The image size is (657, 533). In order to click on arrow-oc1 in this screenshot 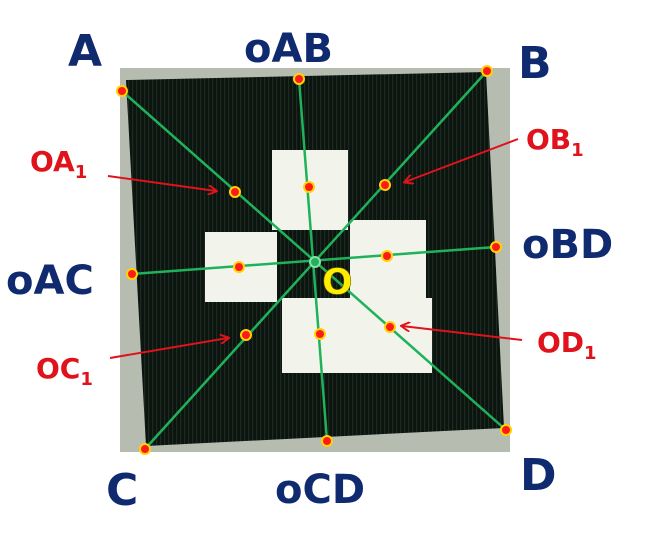, I will do `click(168, 348)`.